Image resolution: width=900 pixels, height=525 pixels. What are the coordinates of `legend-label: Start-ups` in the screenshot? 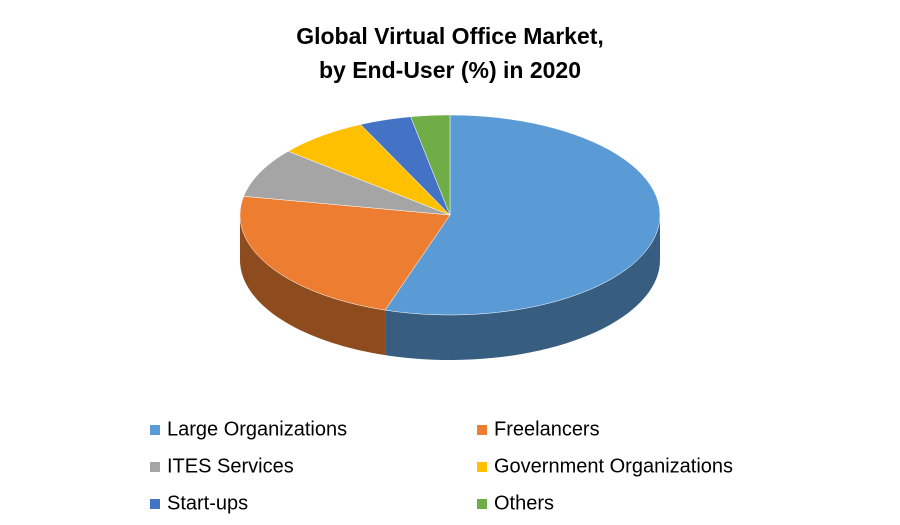 It's located at (207, 503).